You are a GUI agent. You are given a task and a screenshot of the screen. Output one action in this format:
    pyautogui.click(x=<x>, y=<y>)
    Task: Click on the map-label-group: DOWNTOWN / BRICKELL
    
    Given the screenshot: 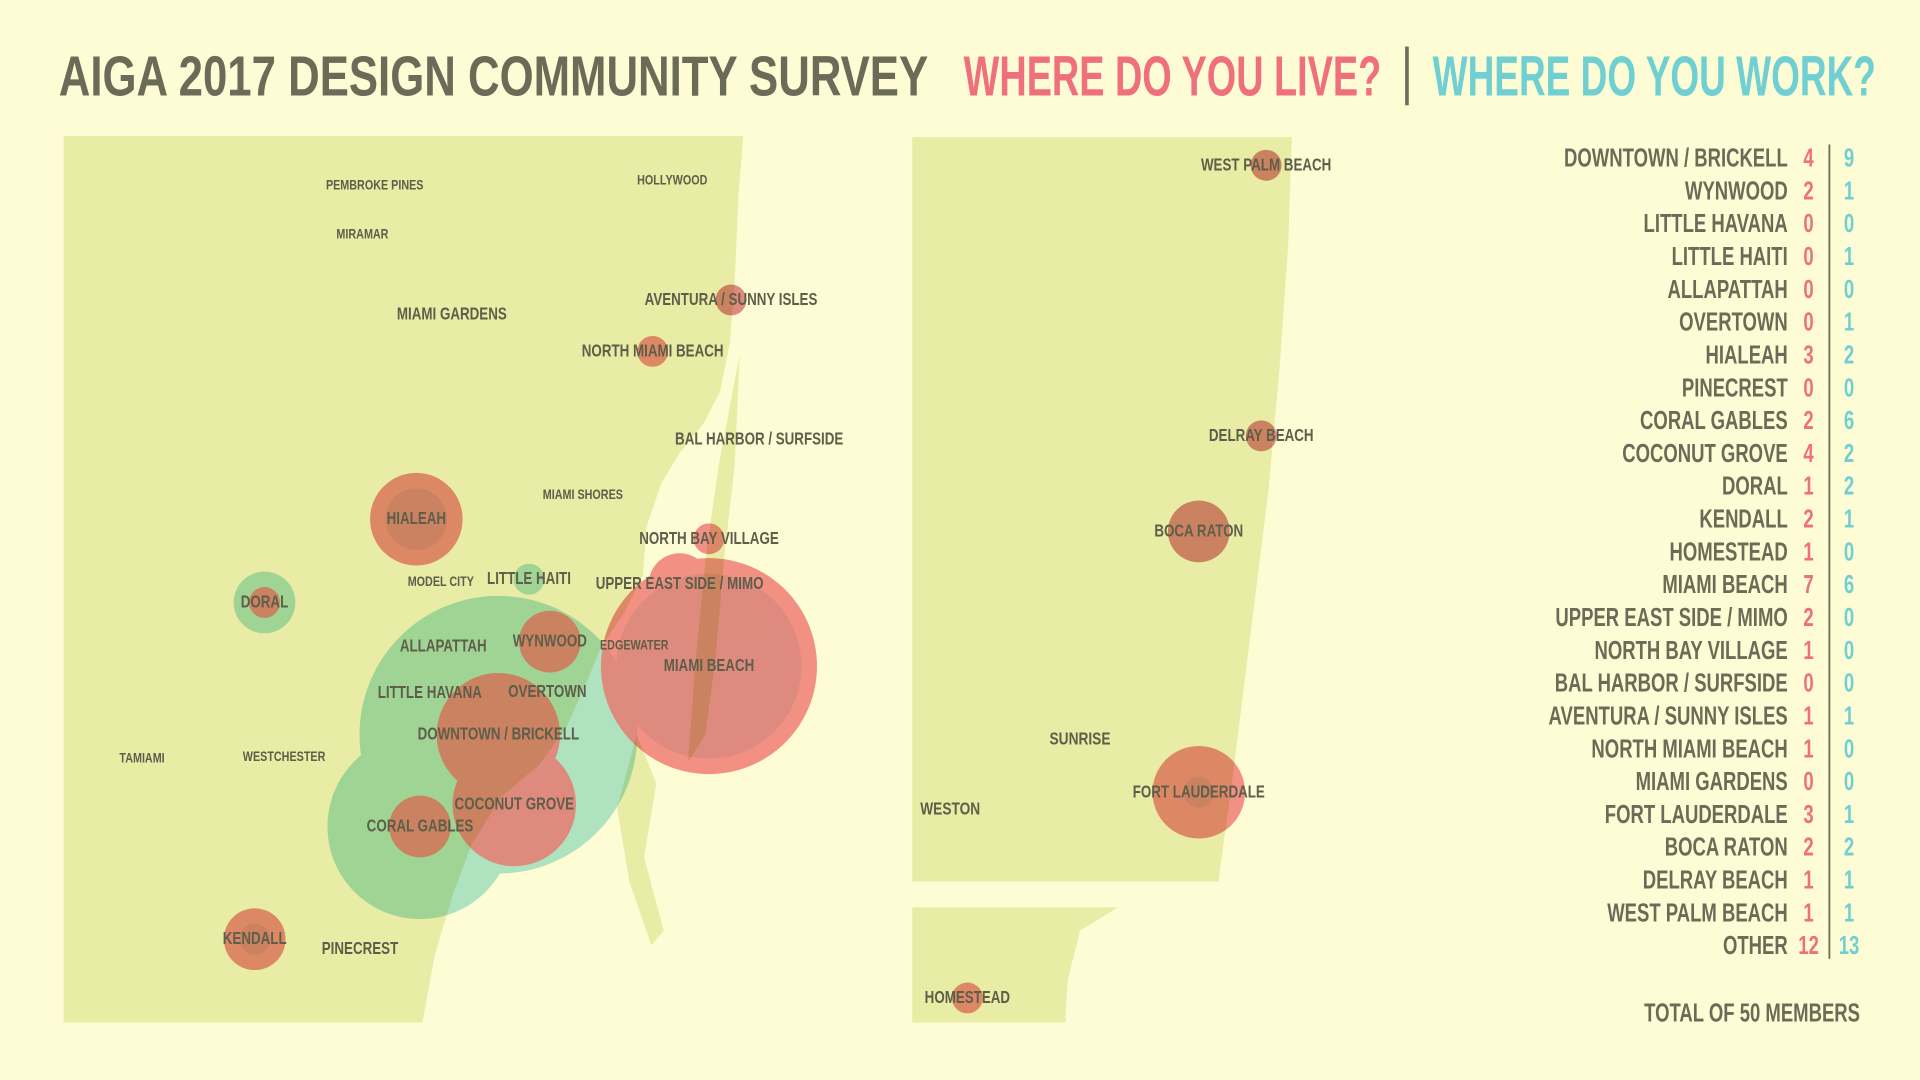 What is the action you would take?
    pyautogui.click(x=499, y=734)
    